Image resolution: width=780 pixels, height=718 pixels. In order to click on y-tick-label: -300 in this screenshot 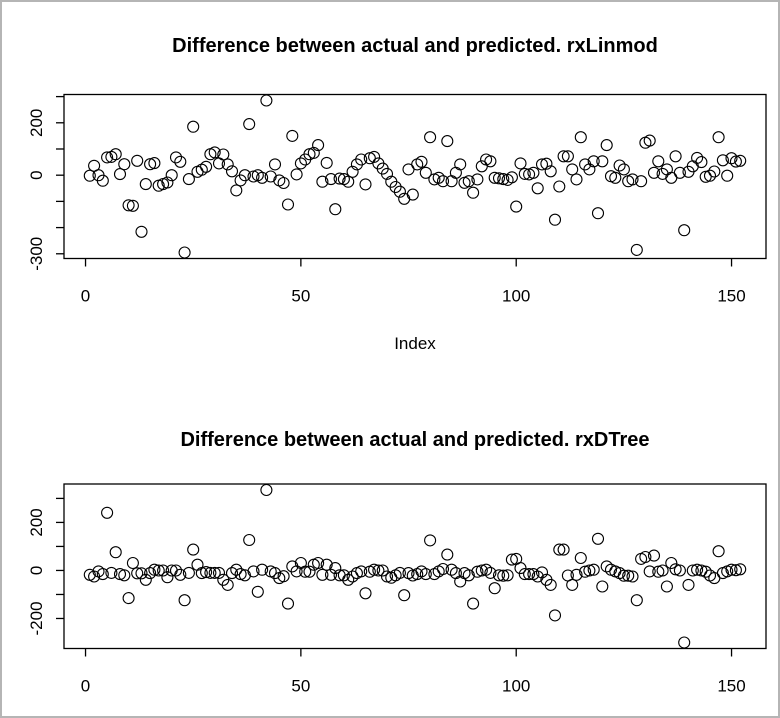, I will do `click(36, 254)`.